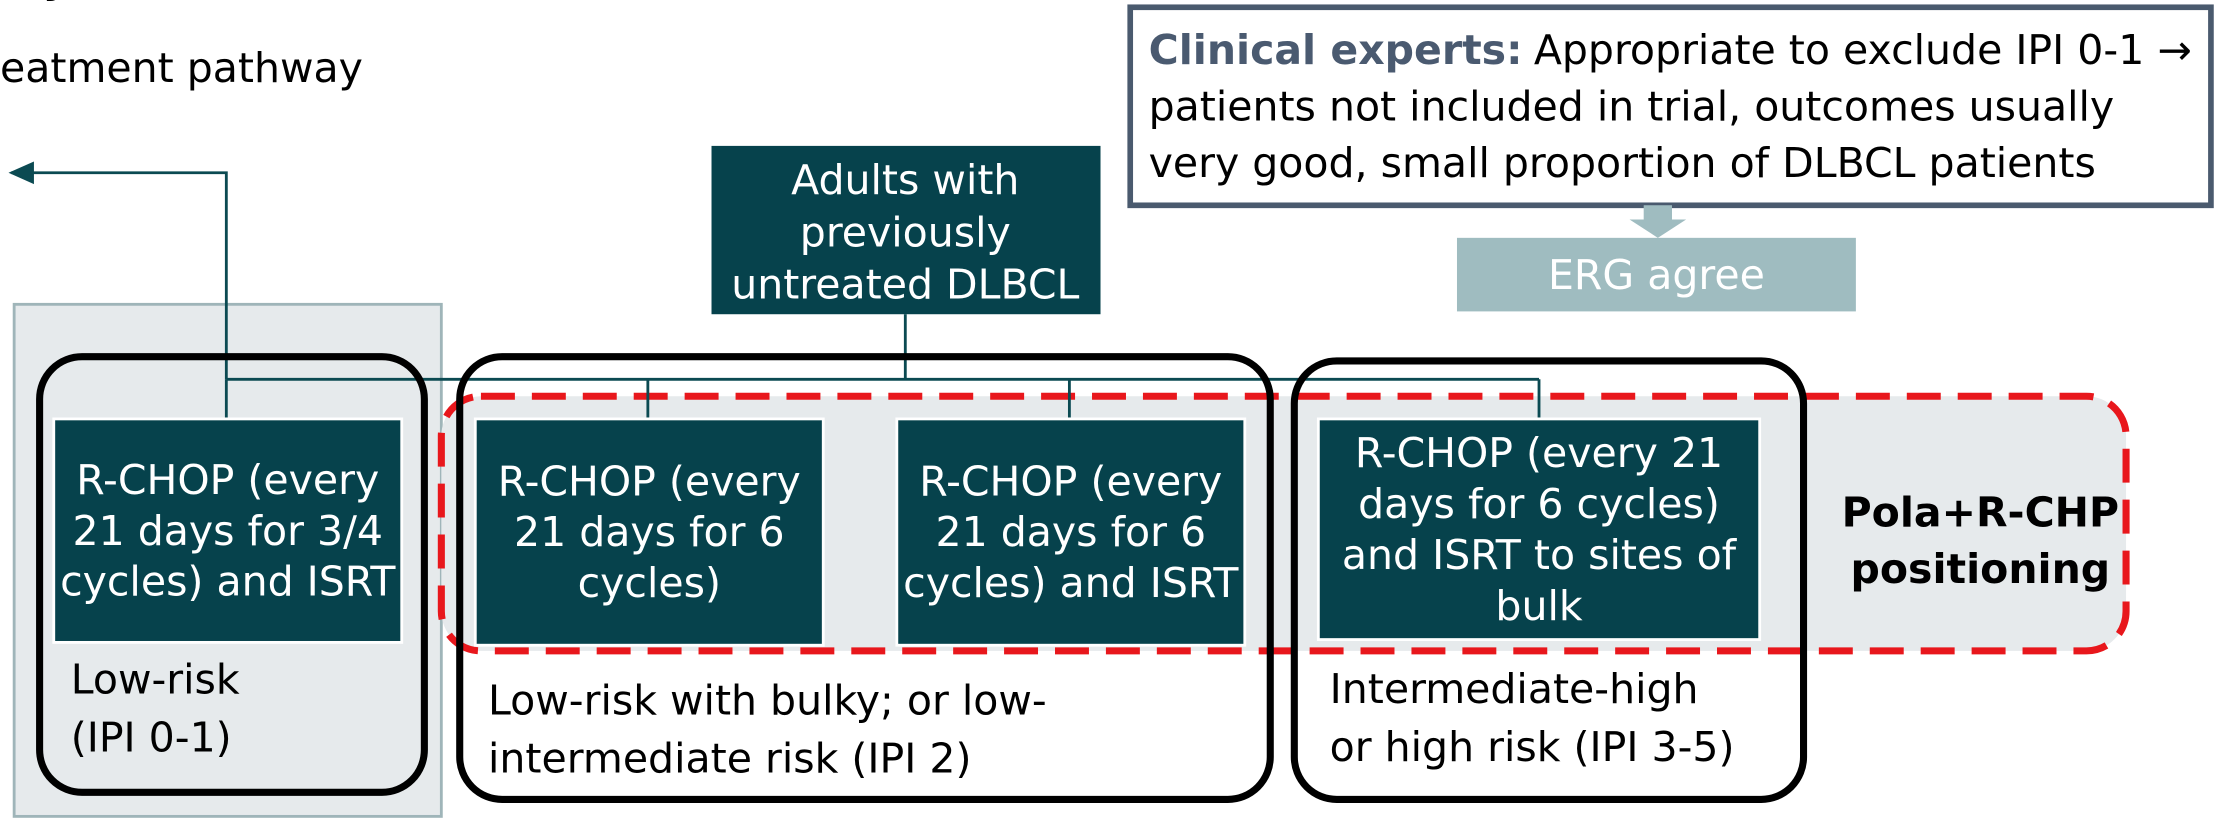 The image size is (2218, 818). Describe the element at coordinates (181, 68) in the screenshot. I see `subtitle: eatment pathway` at that location.